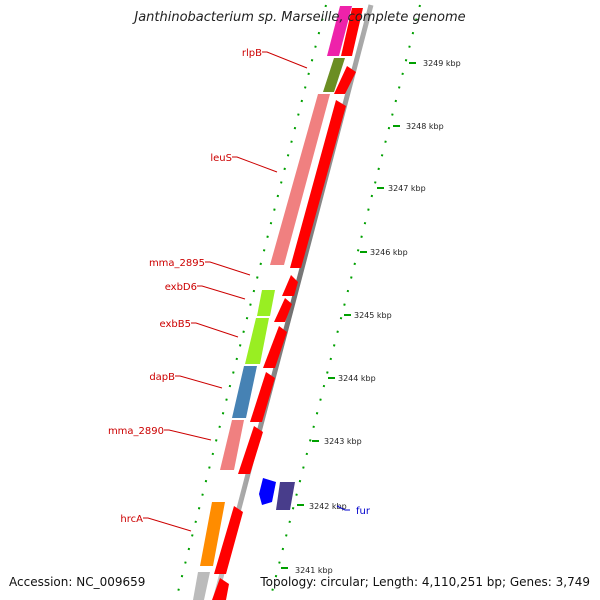 This screenshot has height=600, width=600. I want to click on scale-label: 3243 kbp, so click(343, 441).